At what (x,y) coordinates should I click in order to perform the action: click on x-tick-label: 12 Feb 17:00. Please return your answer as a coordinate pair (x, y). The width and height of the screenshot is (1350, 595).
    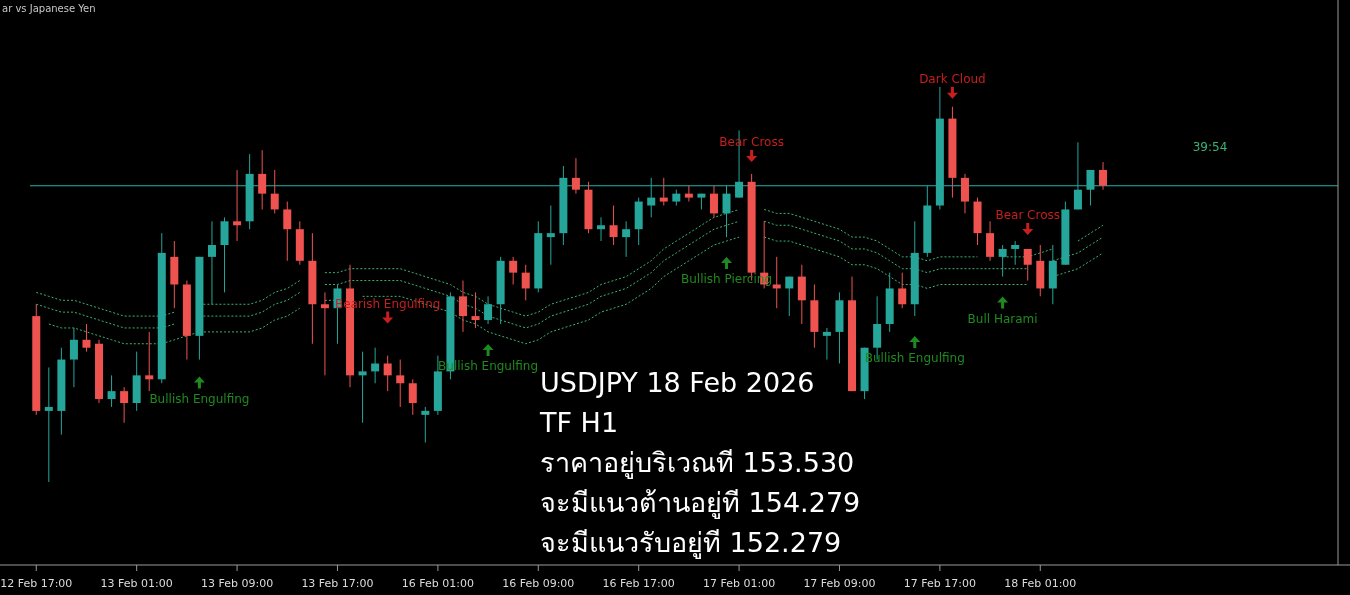
    Looking at the image, I should click on (36, 583).